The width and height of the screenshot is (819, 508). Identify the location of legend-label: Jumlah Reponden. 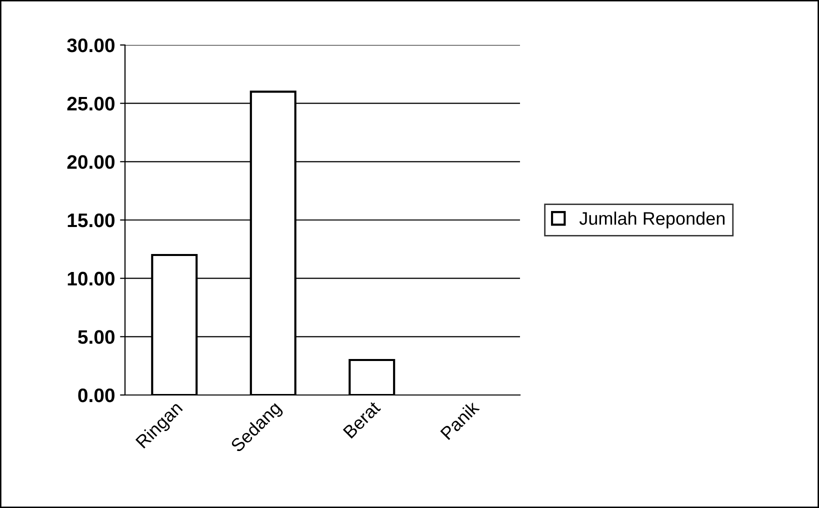
(652, 220).